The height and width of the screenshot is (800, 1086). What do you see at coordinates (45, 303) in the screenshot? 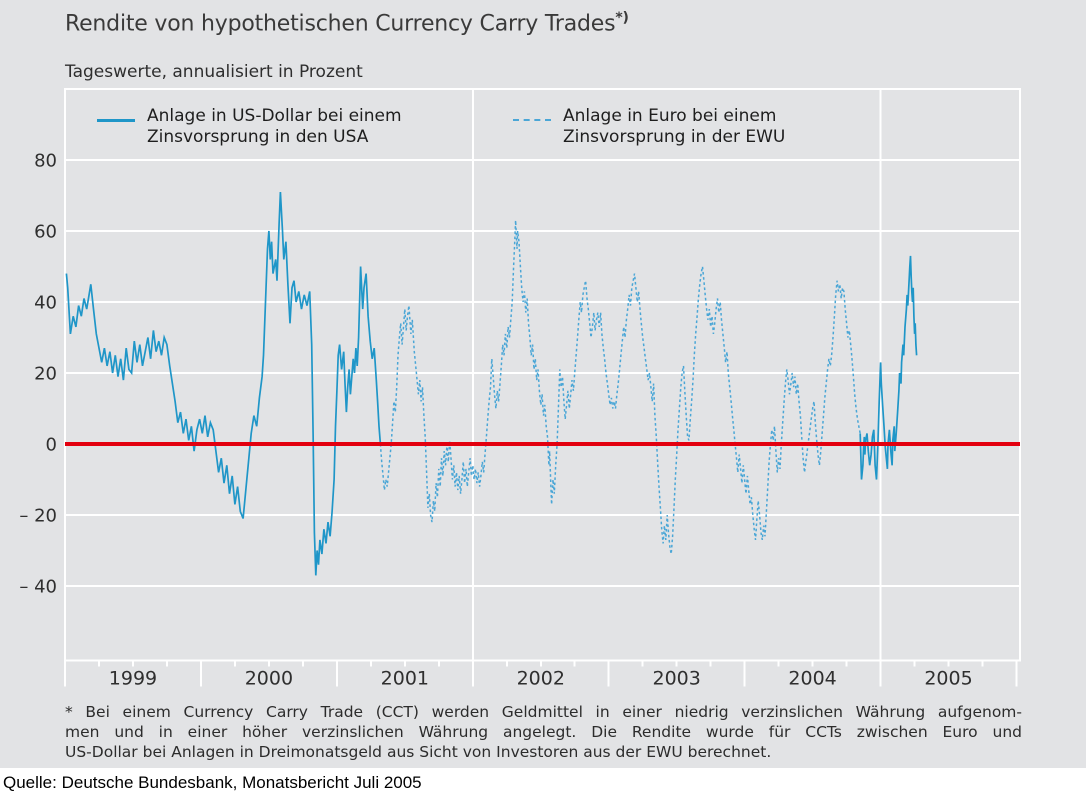
I see `y-axis-label: 40` at bounding box center [45, 303].